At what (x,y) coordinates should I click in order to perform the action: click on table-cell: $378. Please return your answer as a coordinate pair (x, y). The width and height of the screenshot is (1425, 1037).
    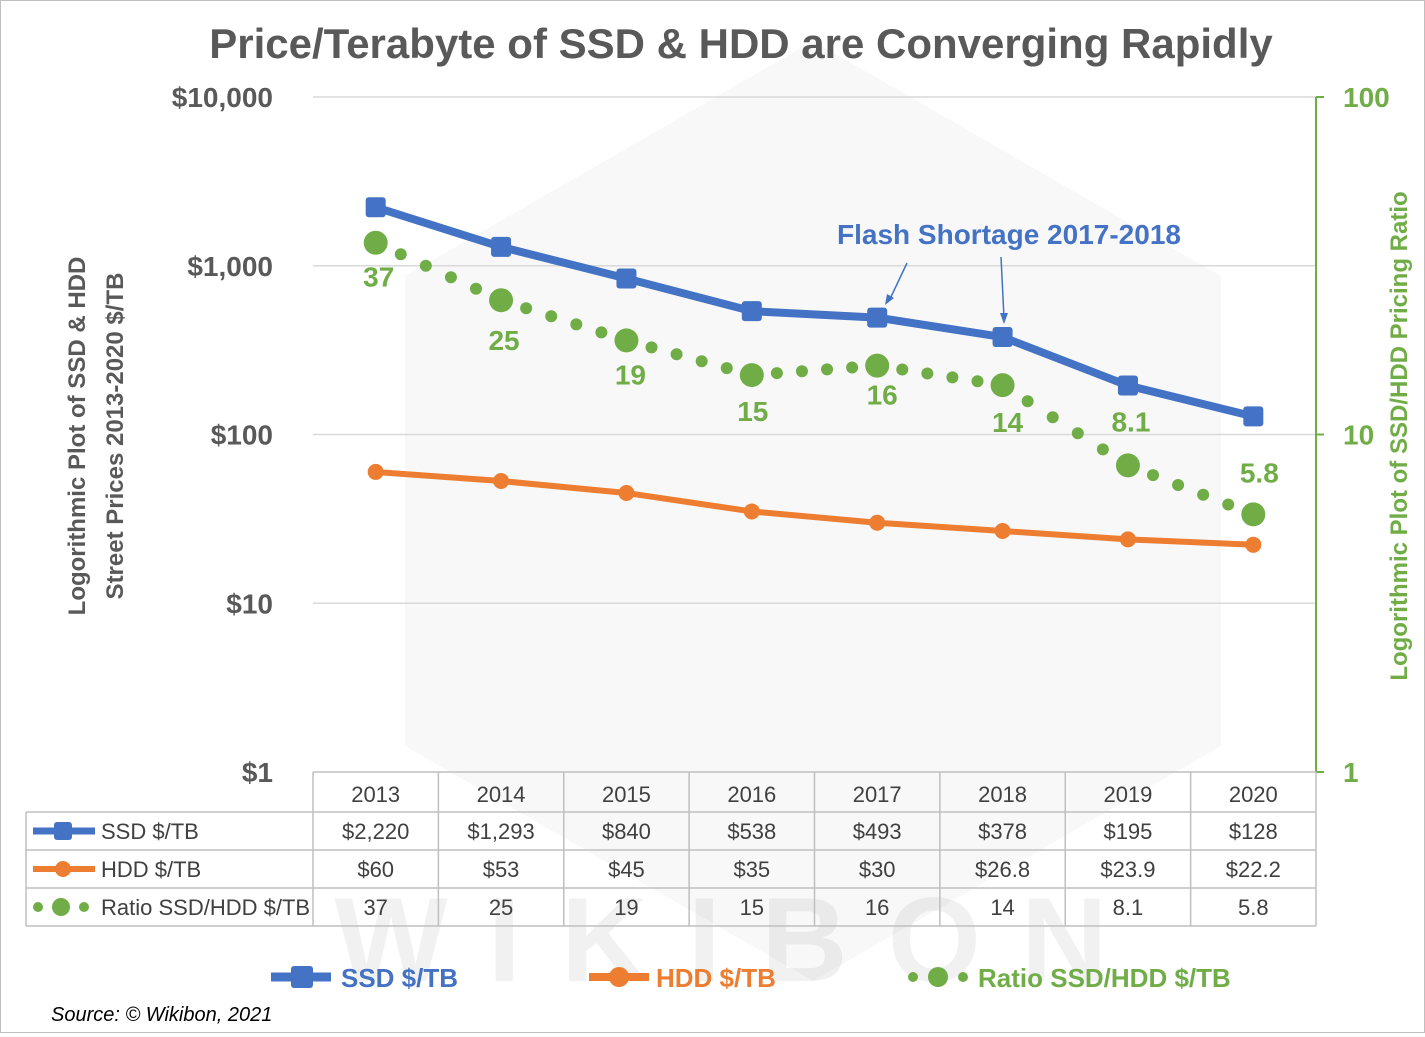
    Looking at the image, I should click on (1002, 831).